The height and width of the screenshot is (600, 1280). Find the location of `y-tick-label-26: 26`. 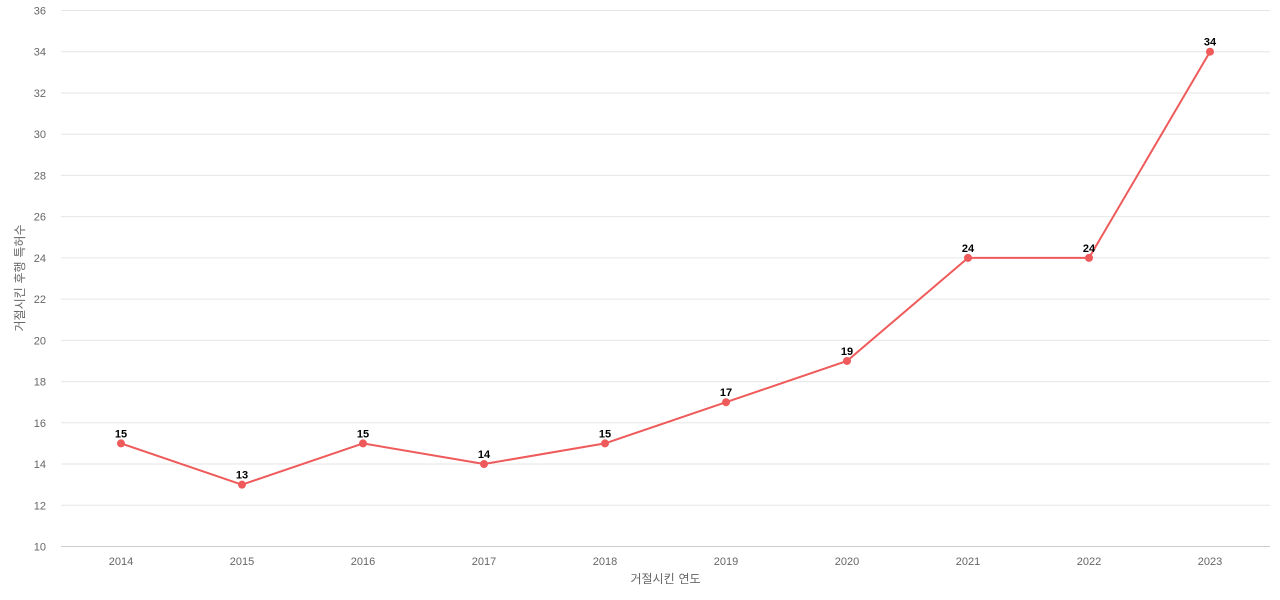

y-tick-label-26: 26 is located at coordinates (40, 218).